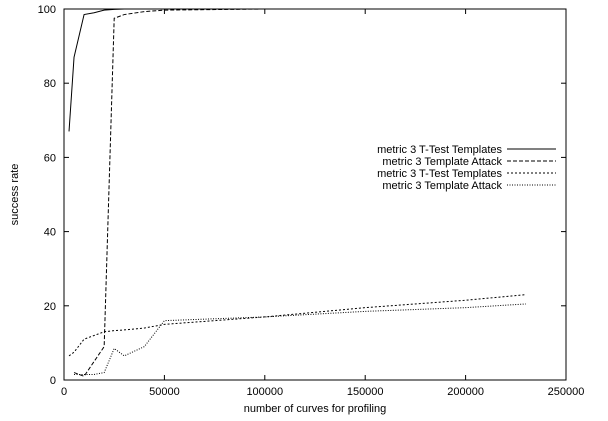  What do you see at coordinates (50, 307) in the screenshot?
I see `y-tick-label: 20` at bounding box center [50, 307].